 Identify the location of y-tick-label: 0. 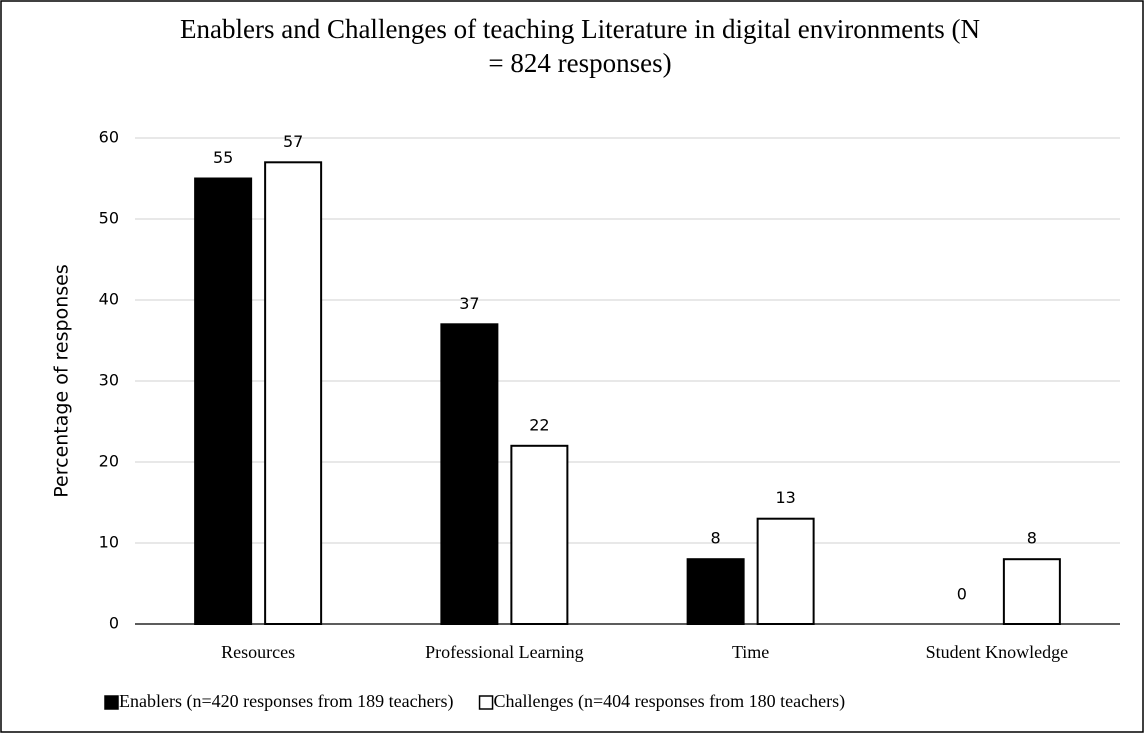
(114, 623).